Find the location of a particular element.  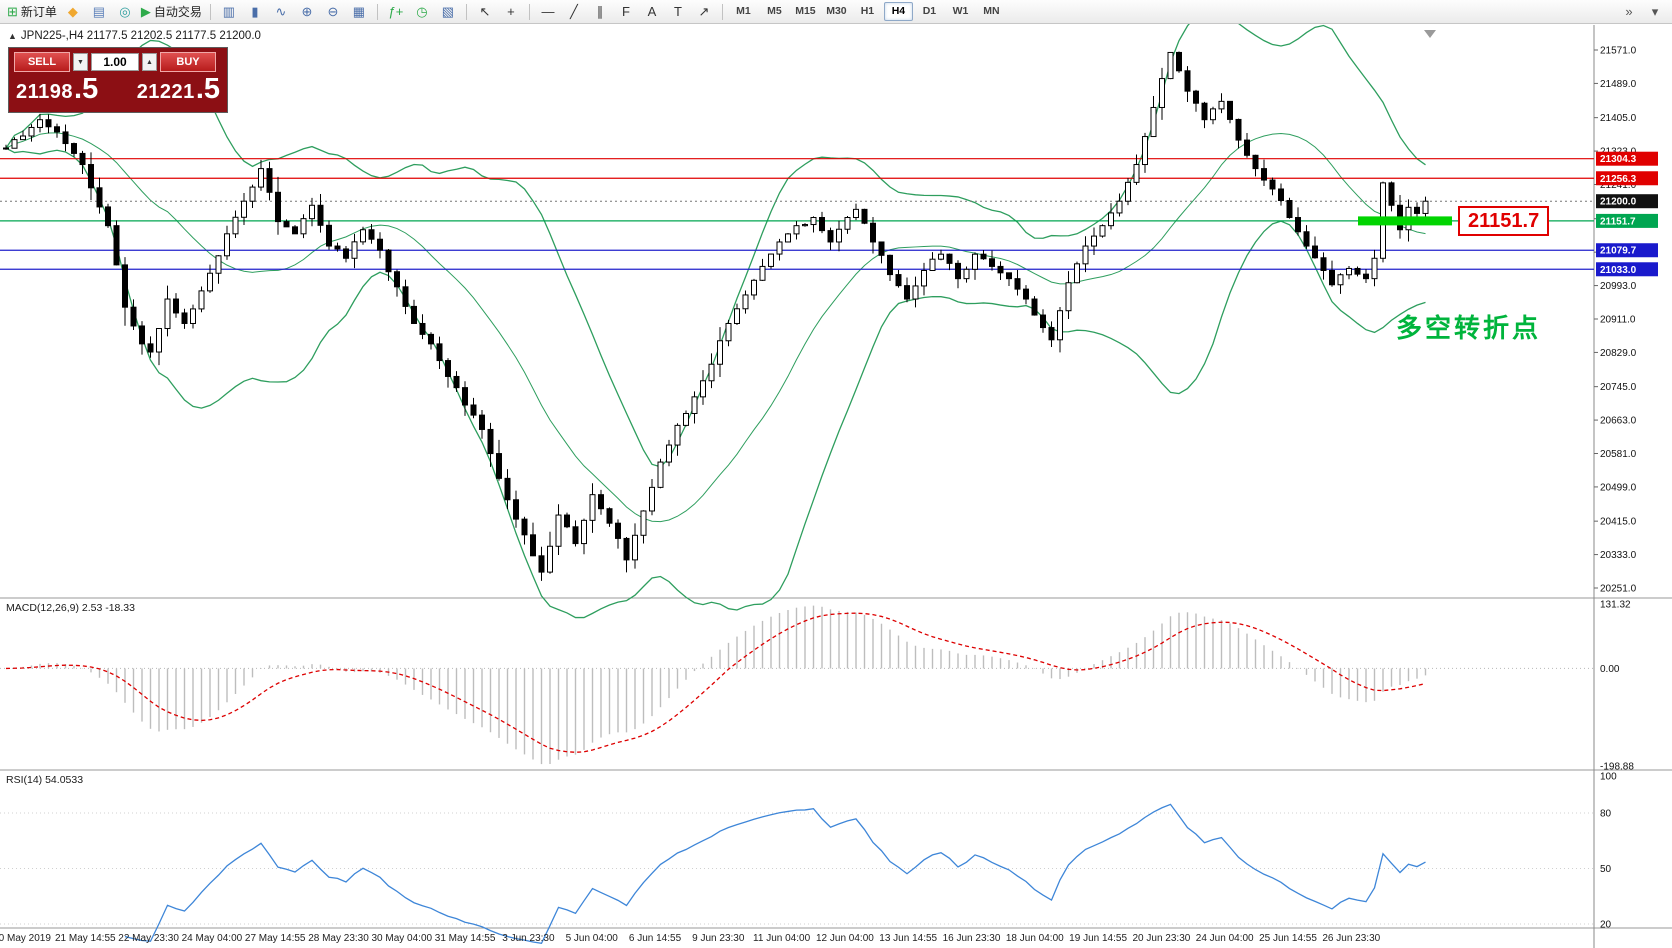

buy-price: 21221.5 is located at coordinates (178, 89).